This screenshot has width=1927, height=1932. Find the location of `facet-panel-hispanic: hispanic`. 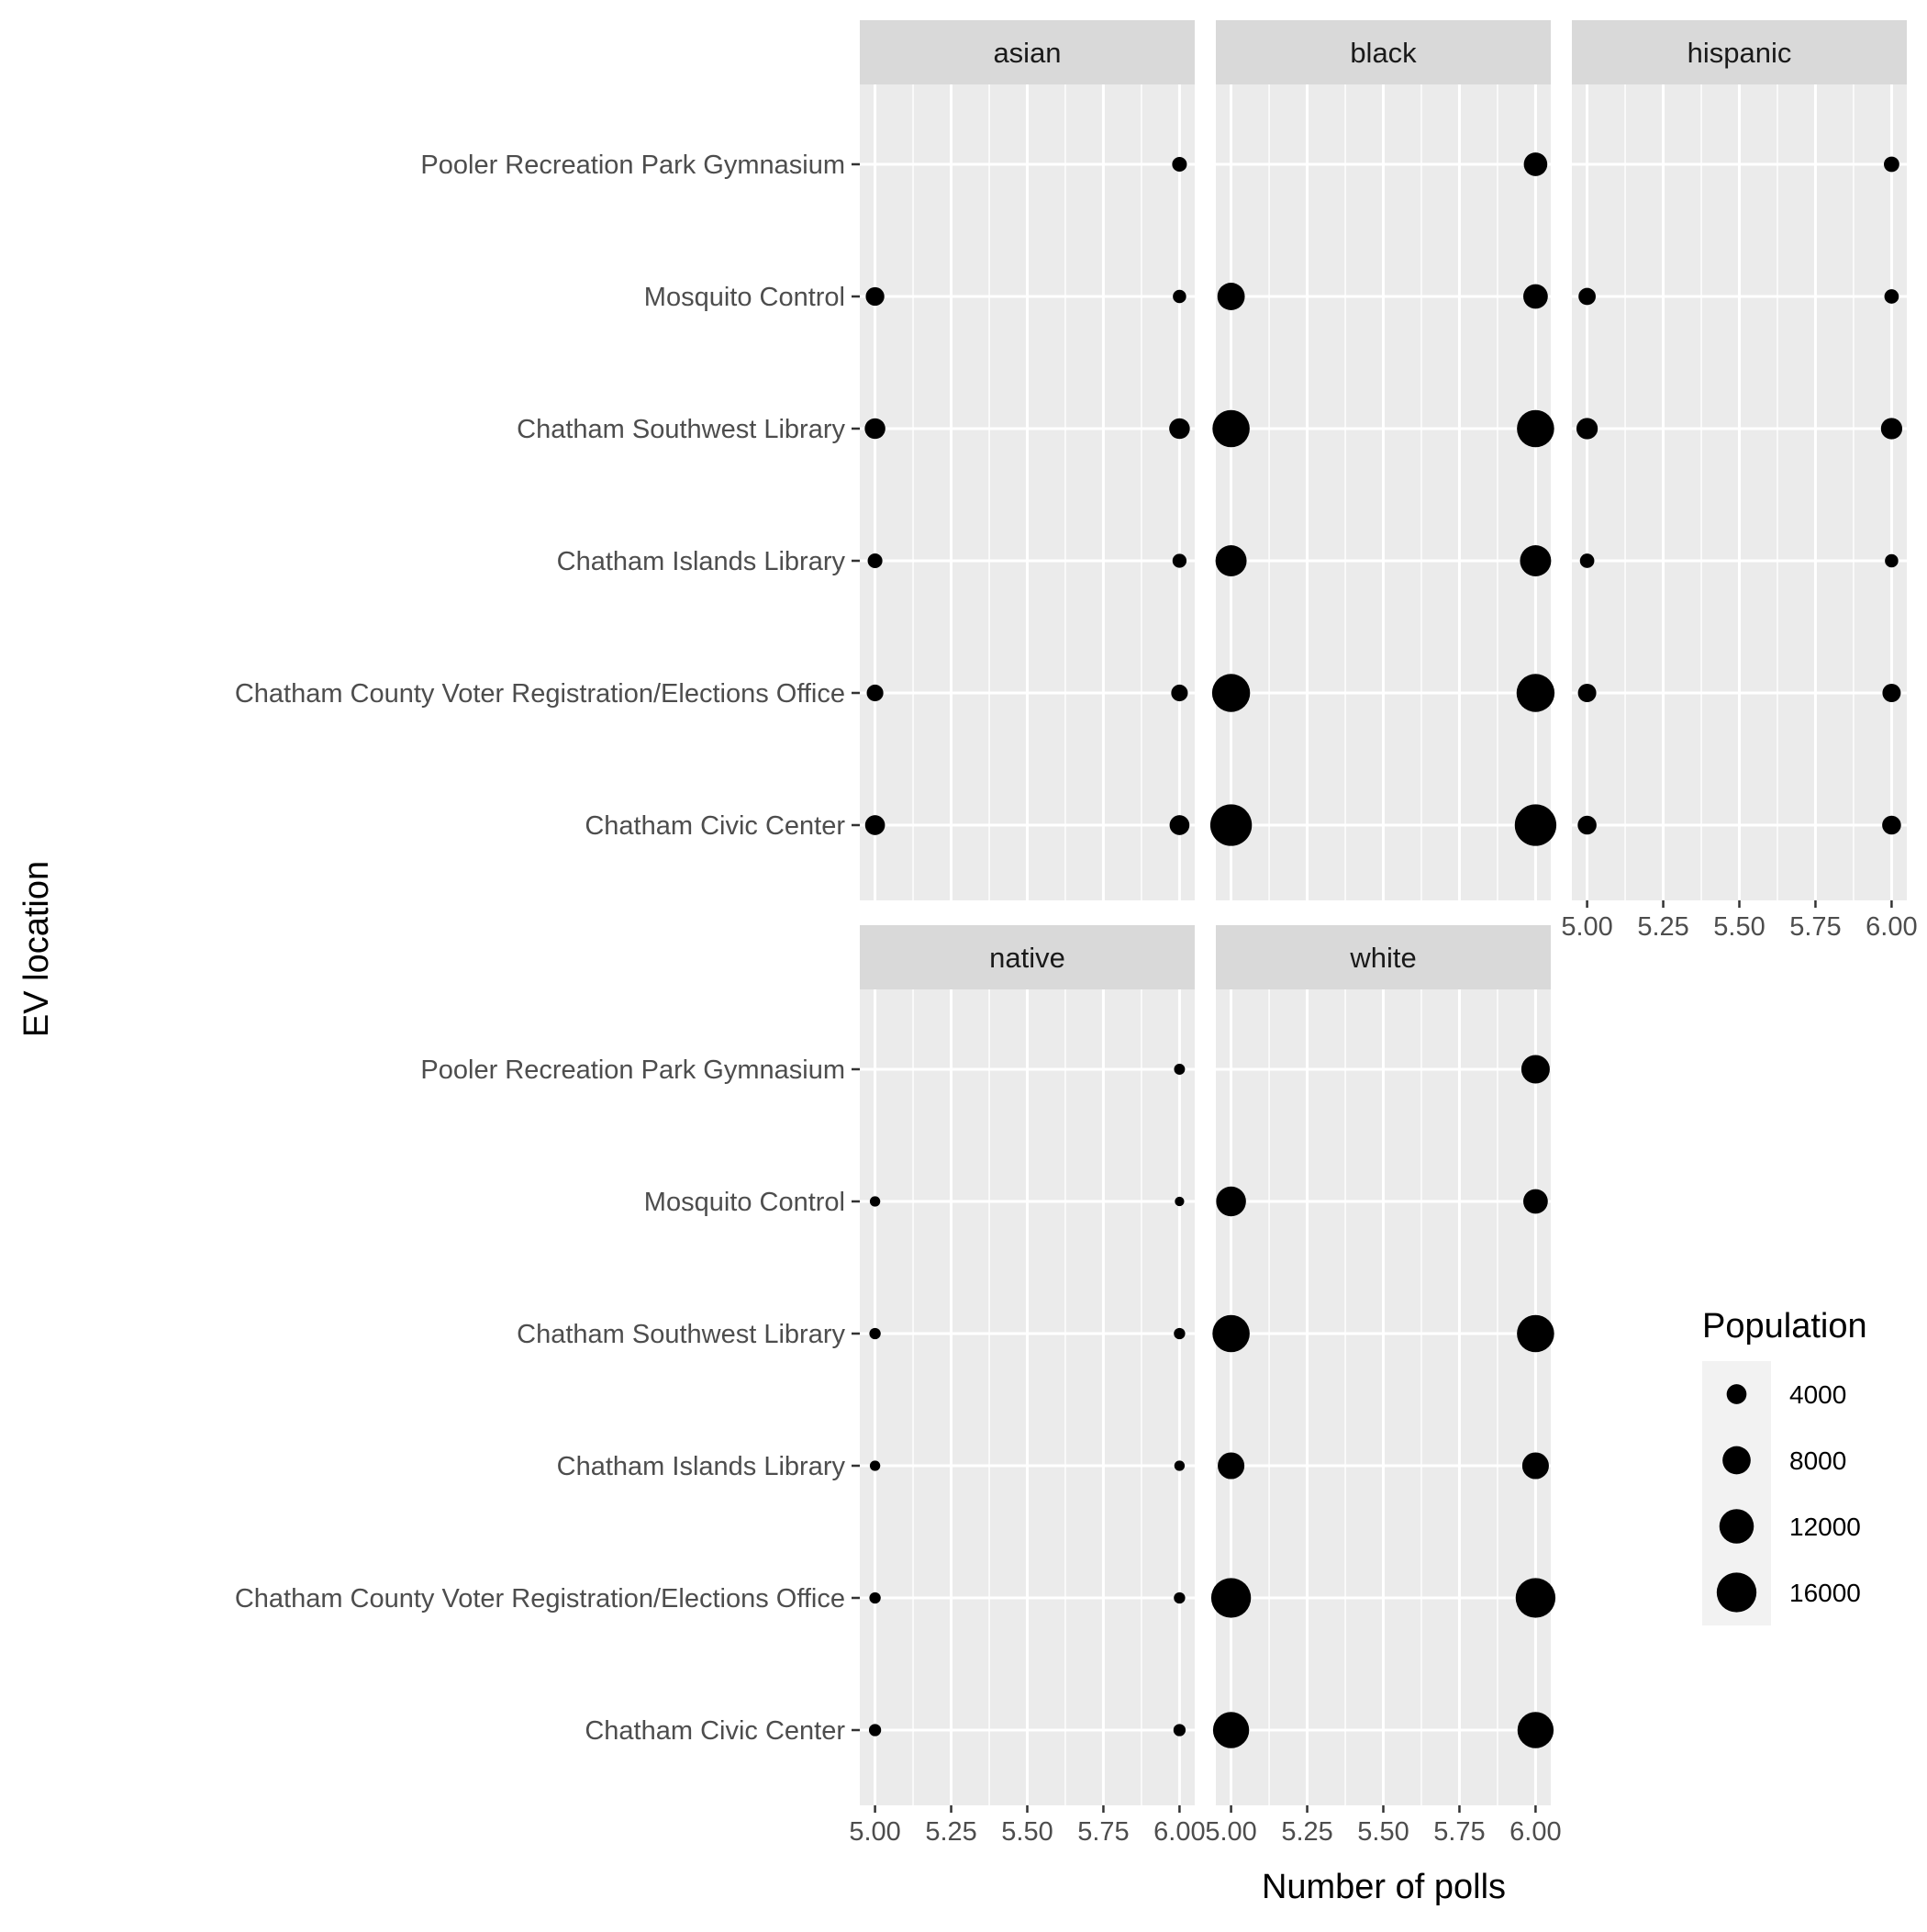

facet-panel-hispanic: hispanic is located at coordinates (1739, 460).